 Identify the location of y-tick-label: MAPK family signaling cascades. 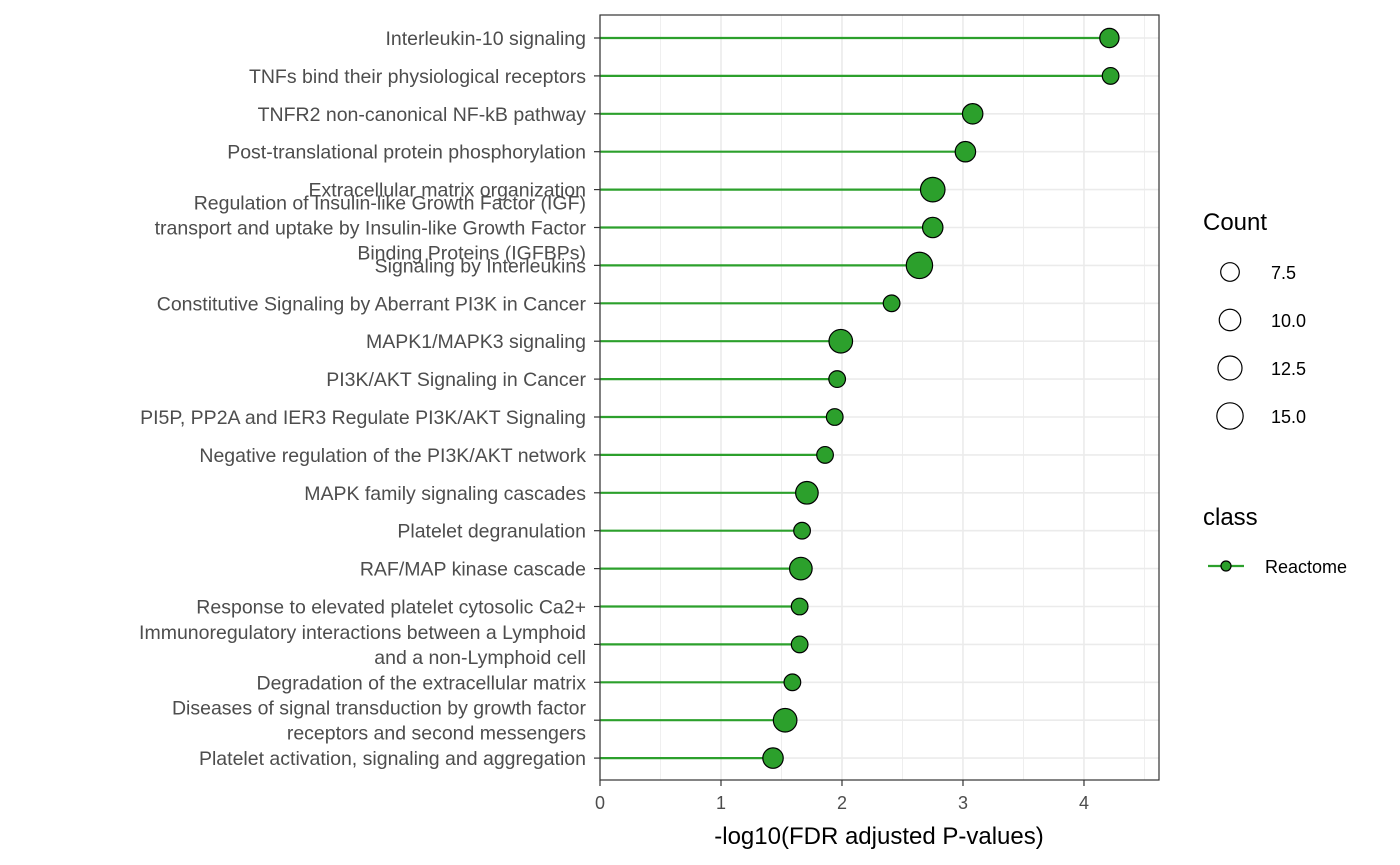
(445, 494).